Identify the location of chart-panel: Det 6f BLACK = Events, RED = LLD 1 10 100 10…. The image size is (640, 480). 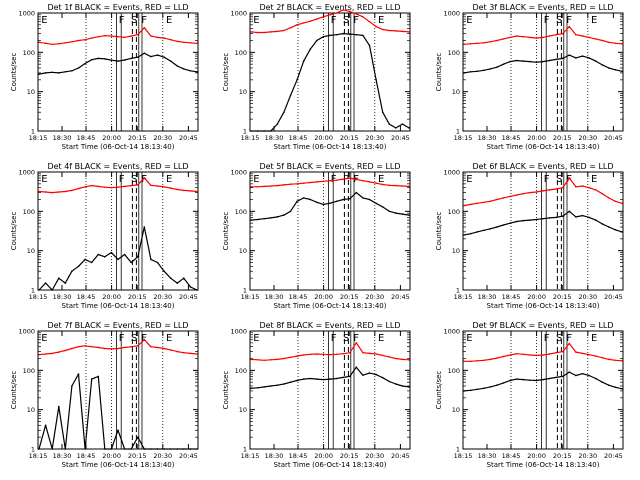
(529, 236).